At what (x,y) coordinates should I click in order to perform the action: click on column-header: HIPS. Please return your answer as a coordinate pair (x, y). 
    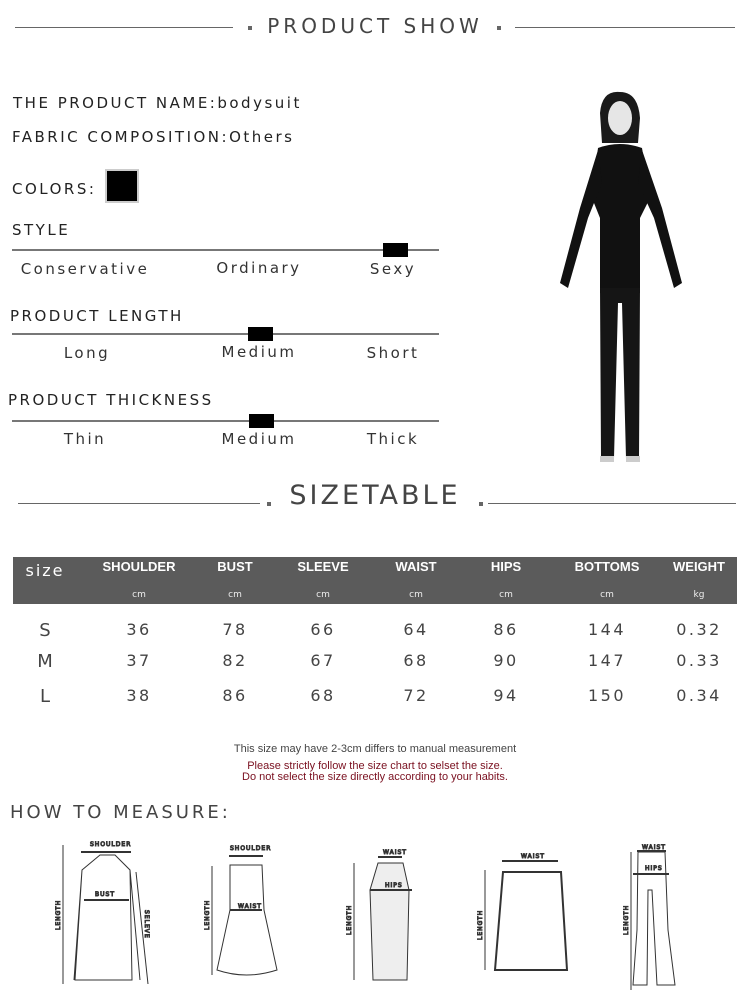
    Looking at the image, I should click on (506, 566).